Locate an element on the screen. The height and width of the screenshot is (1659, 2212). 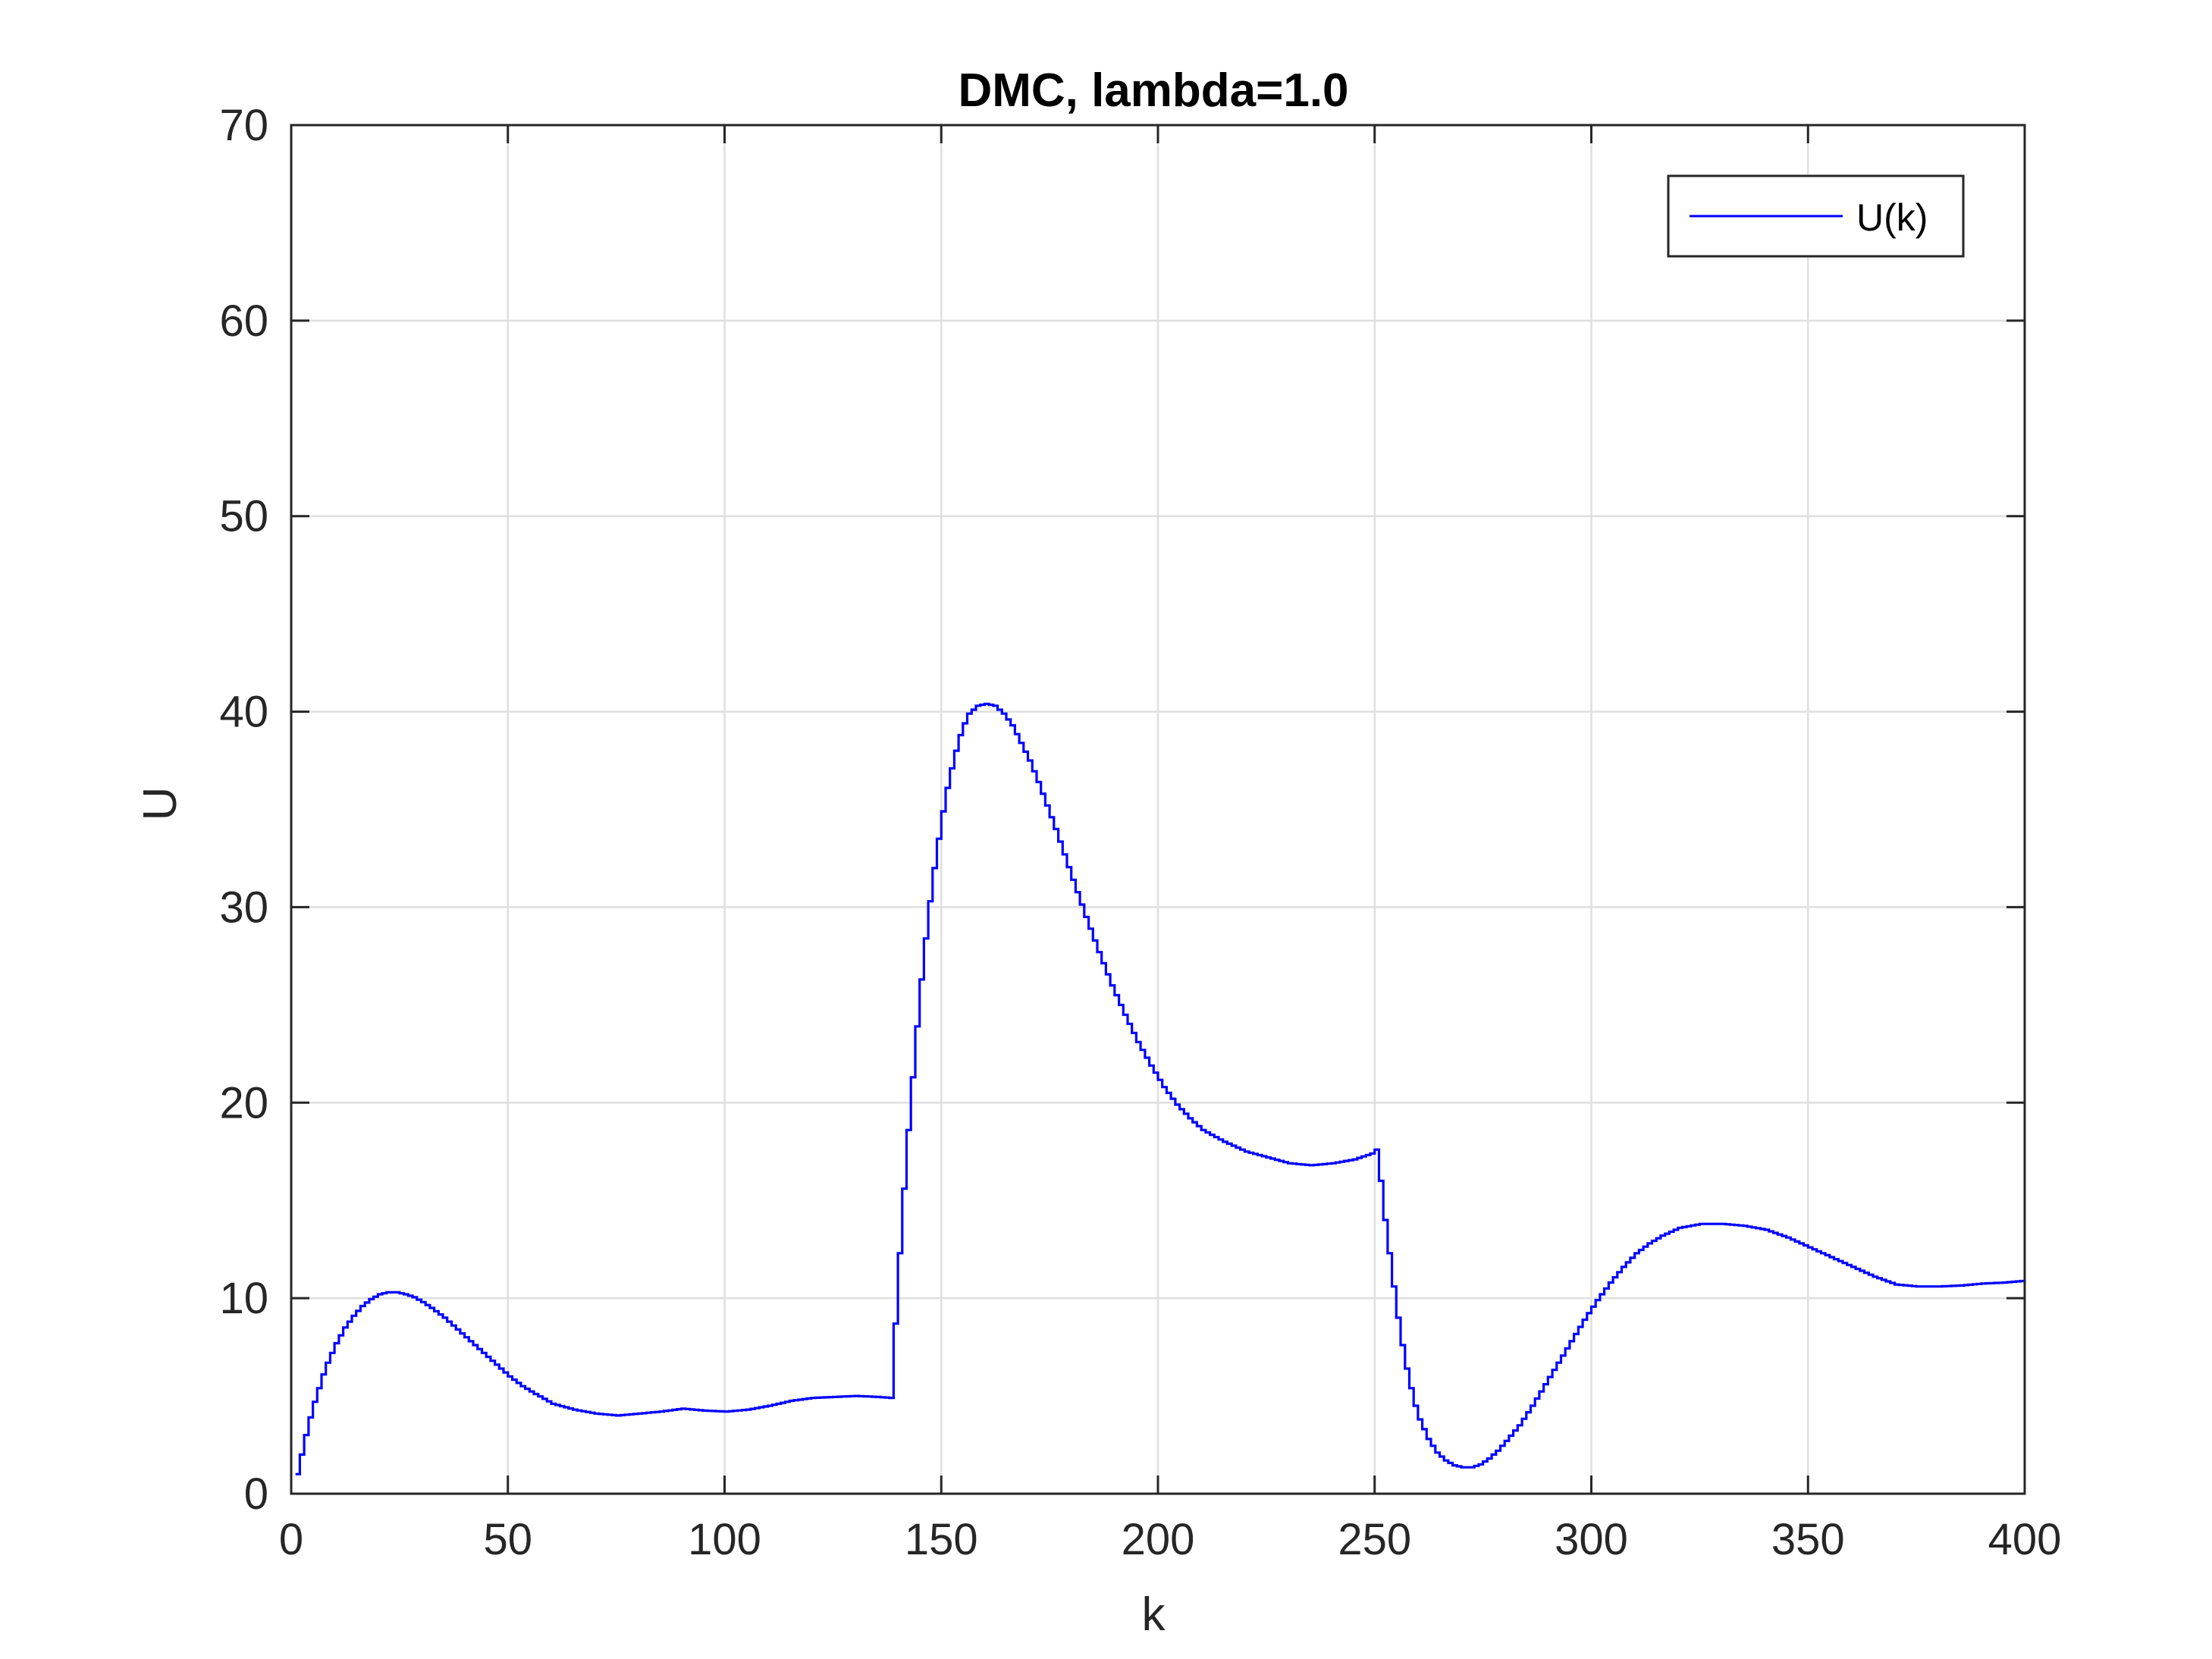
x-tick-label: 150 is located at coordinates (942, 1539).